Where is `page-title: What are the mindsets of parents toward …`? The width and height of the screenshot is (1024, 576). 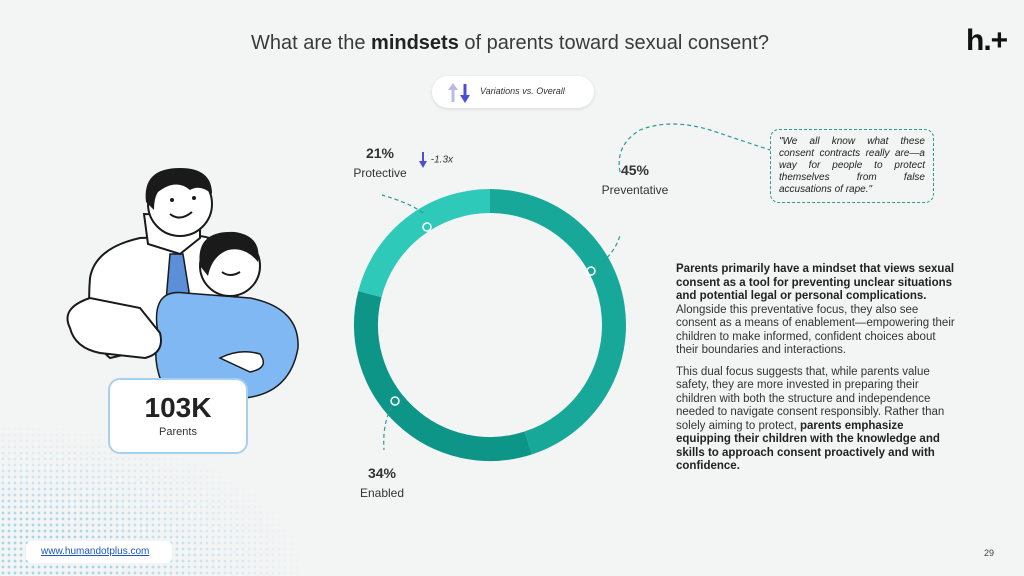
page-title: What are the mindsets of parents toward … is located at coordinates (510, 43).